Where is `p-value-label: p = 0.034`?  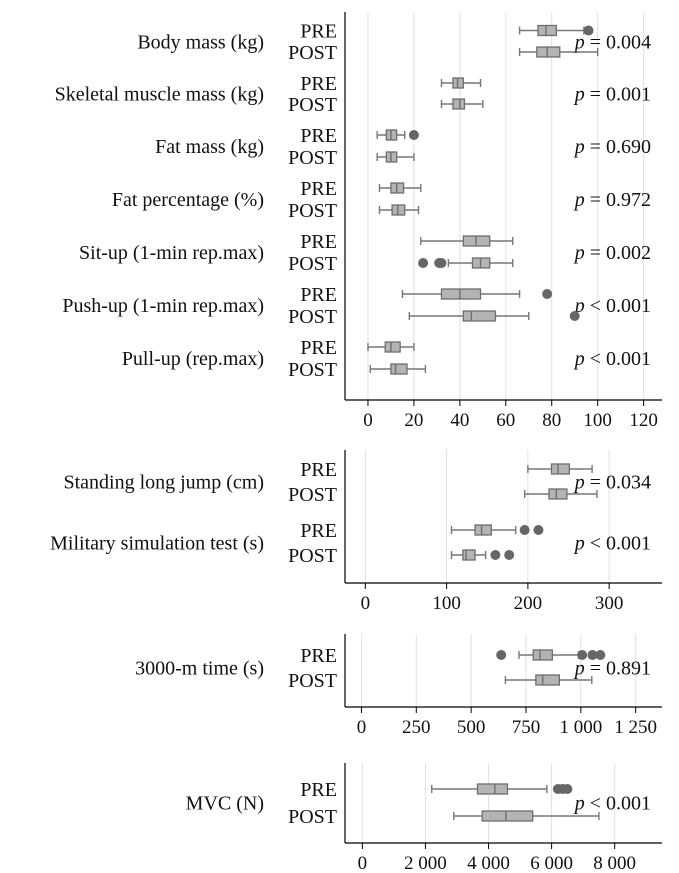
p-value-label: p = 0.034 is located at coordinates (612, 483).